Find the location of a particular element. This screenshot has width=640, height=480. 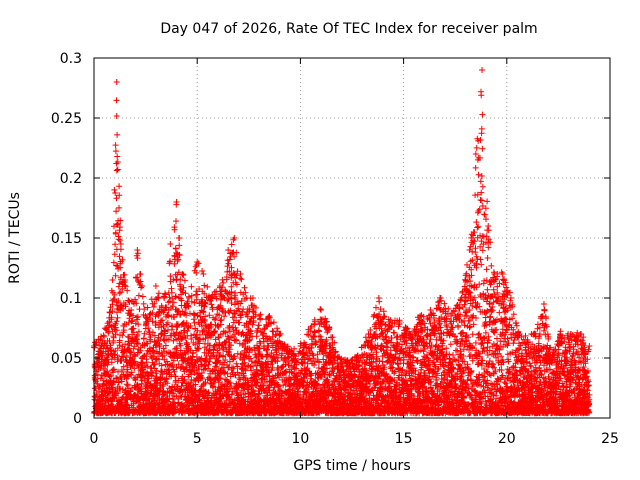

y-tick-label: 0.3 is located at coordinates (71, 59).